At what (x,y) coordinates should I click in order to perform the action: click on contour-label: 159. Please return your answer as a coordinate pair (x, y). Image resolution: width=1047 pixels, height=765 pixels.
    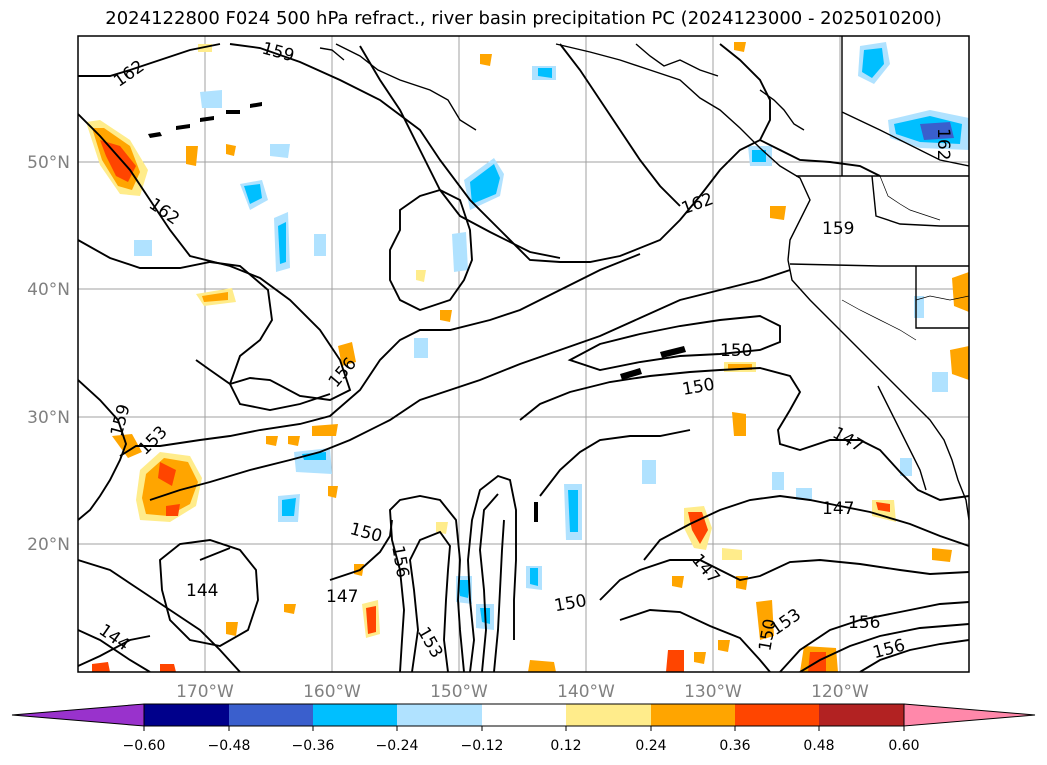
    Looking at the image, I should click on (838, 229).